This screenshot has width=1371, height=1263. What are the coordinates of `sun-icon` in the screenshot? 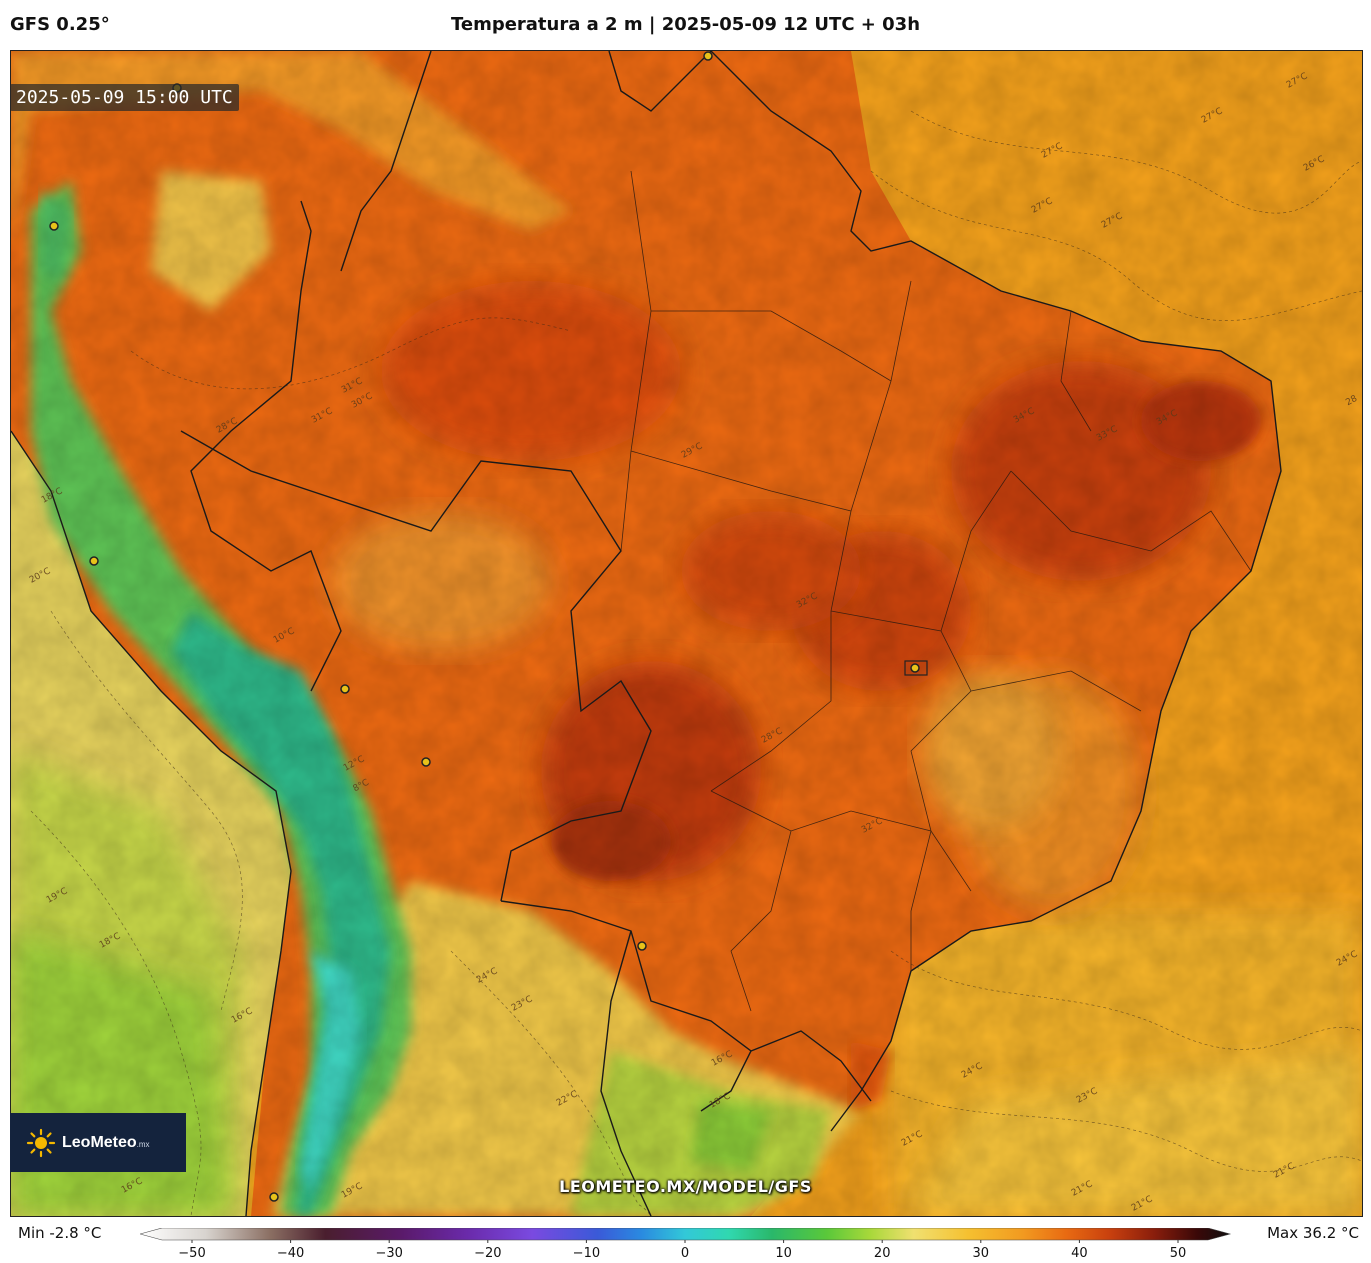 It's located at (41, 1142).